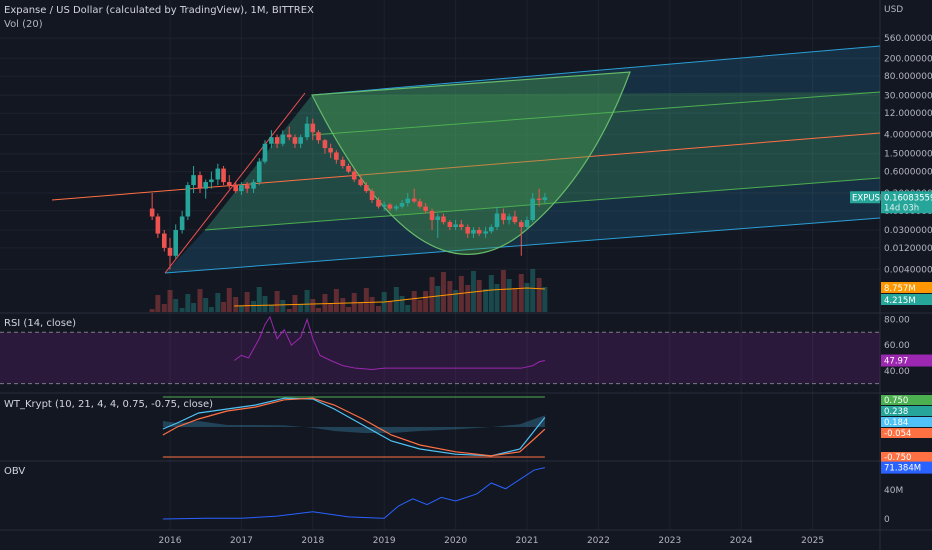 This screenshot has height=550, width=932. Describe the element at coordinates (896, 401) in the screenshot. I see `wt-tag: 0.750` at that location.